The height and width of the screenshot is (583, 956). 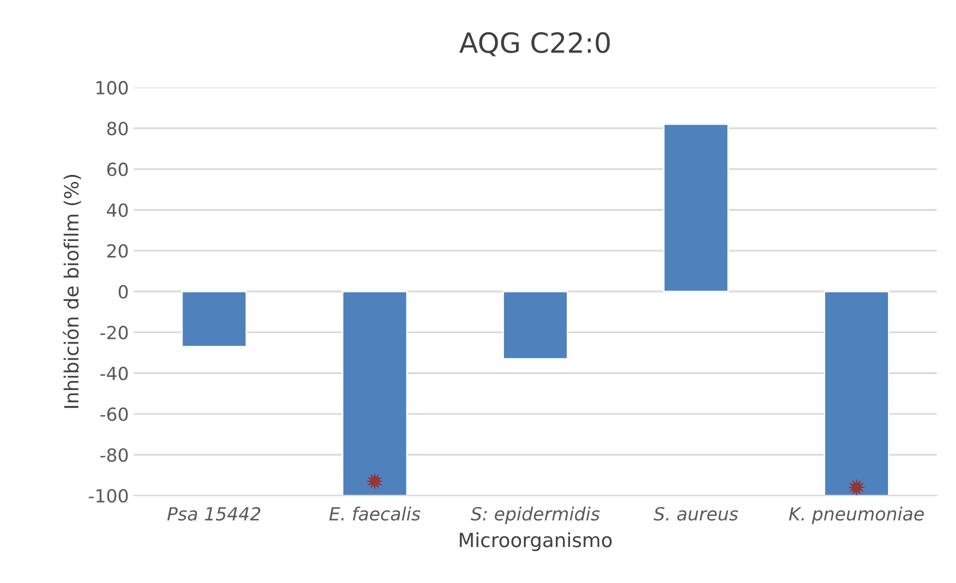 I want to click on y-tick-label: 0, so click(x=123, y=291).